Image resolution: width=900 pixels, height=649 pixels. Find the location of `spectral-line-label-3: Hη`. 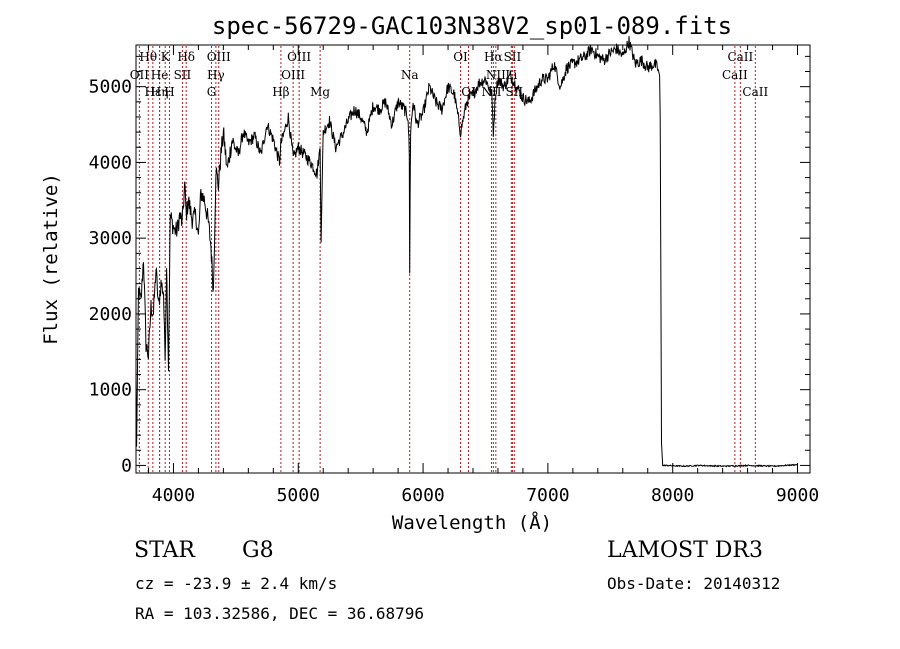

spectral-line-label-3: Hη is located at coordinates (160, 92).